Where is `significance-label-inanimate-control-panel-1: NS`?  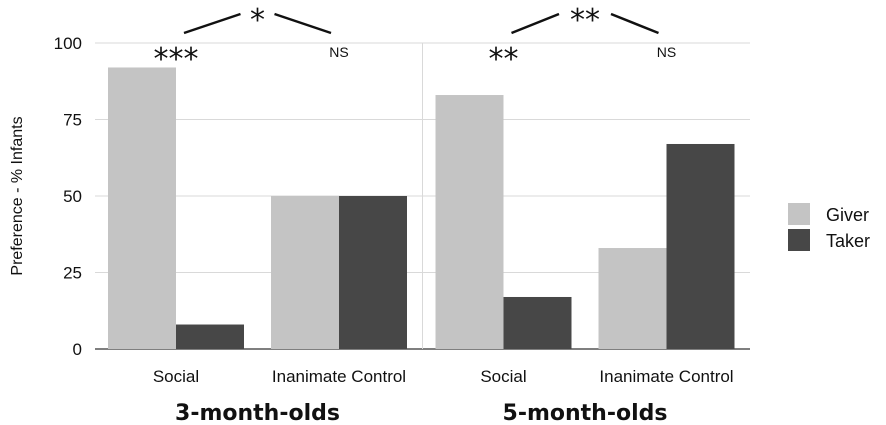
significance-label-inanimate-control-panel-1: NS is located at coordinates (338, 52).